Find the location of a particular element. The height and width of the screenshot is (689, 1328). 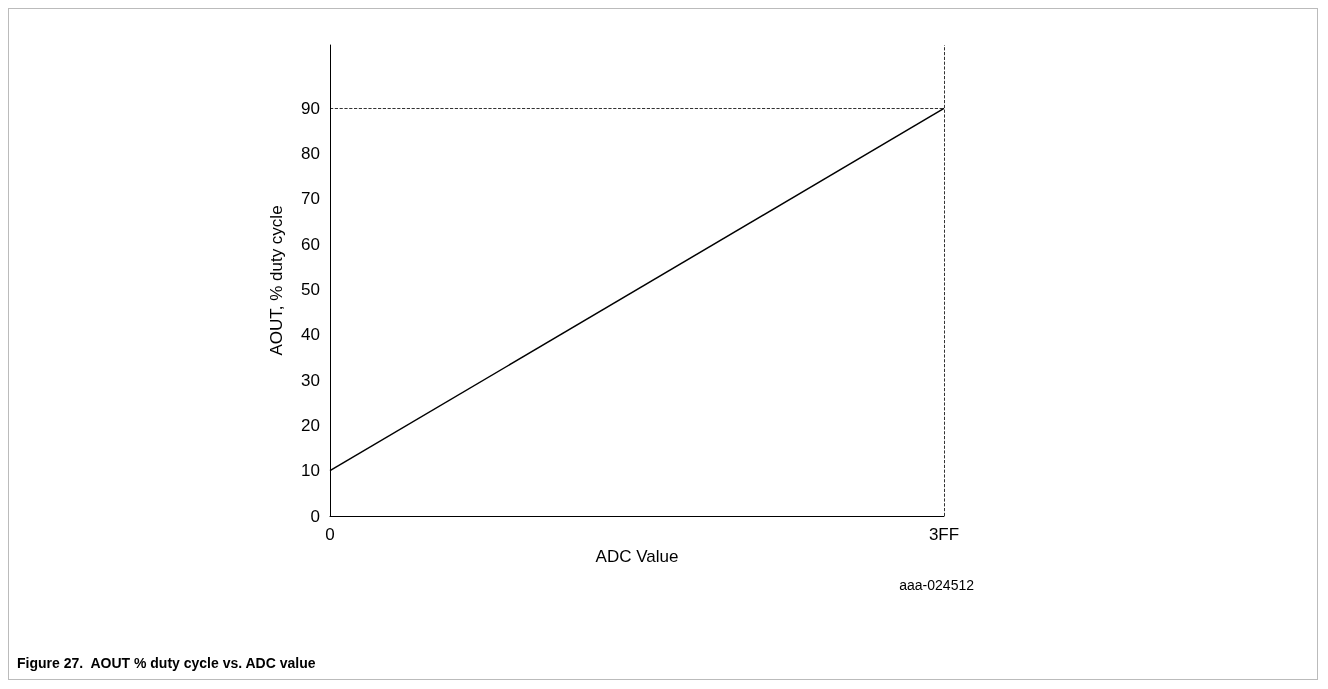

y-tick-label: 80 is located at coordinates (310, 154).